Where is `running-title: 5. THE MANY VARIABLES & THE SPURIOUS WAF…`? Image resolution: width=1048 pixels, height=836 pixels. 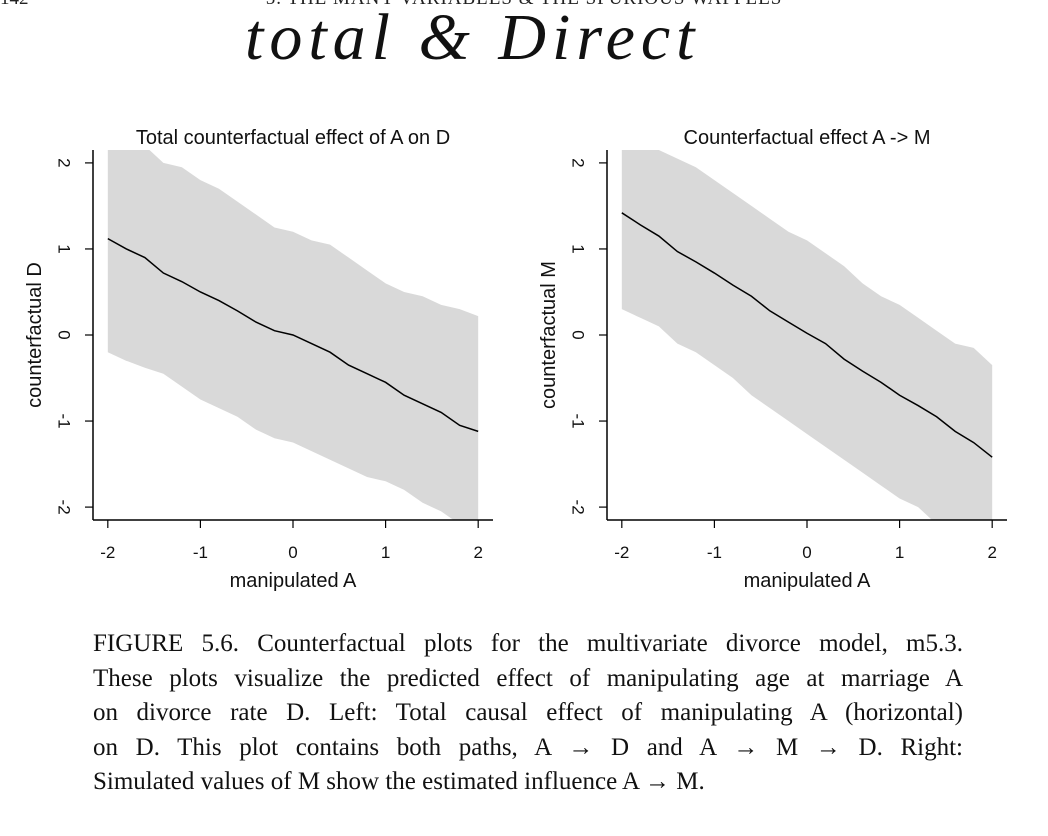
running-title: 5. THE MANY VARIABLES & THE SPURIOUS WAF… is located at coordinates (524, 5).